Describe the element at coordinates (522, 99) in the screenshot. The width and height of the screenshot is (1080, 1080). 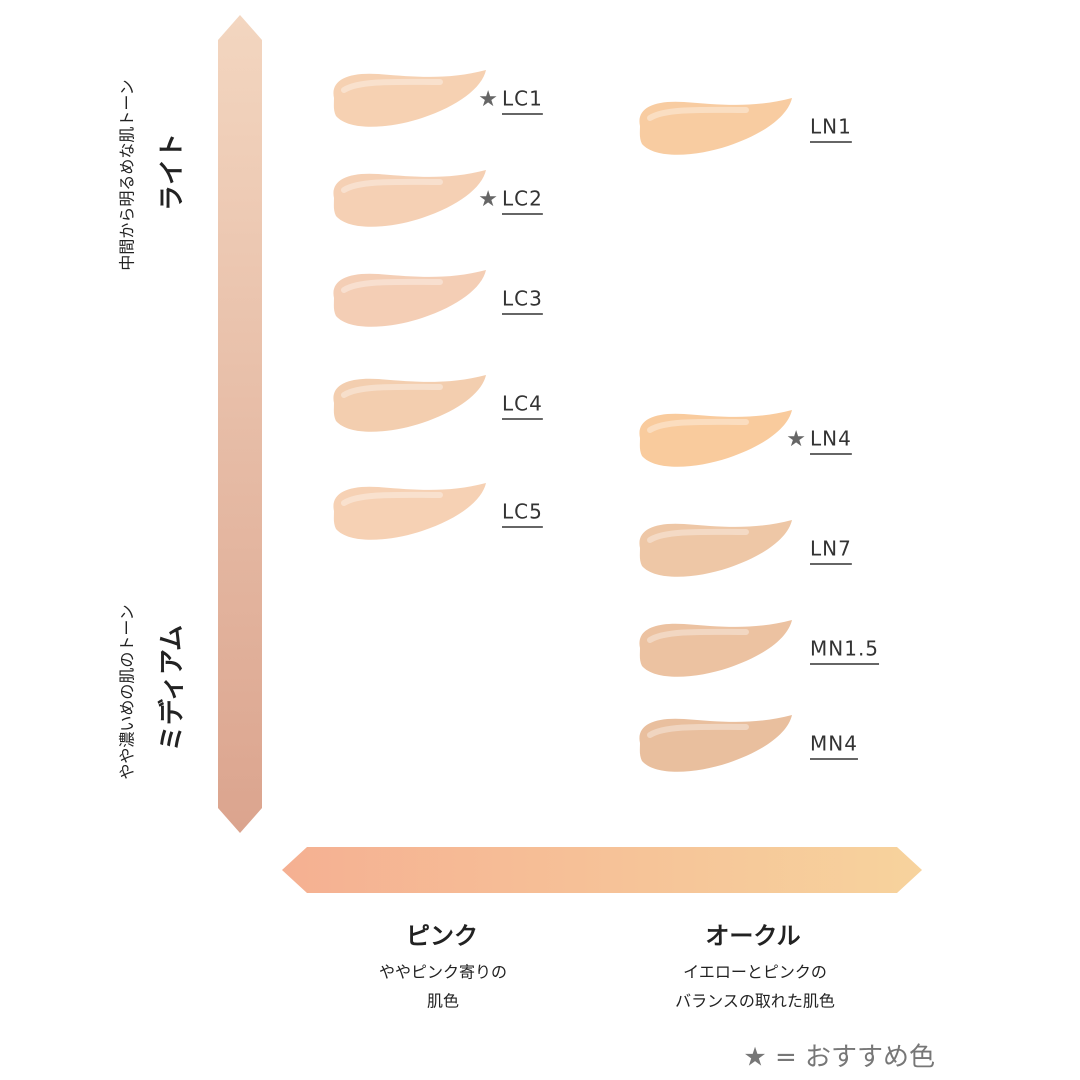
I see `swatch-label: LC1` at that location.